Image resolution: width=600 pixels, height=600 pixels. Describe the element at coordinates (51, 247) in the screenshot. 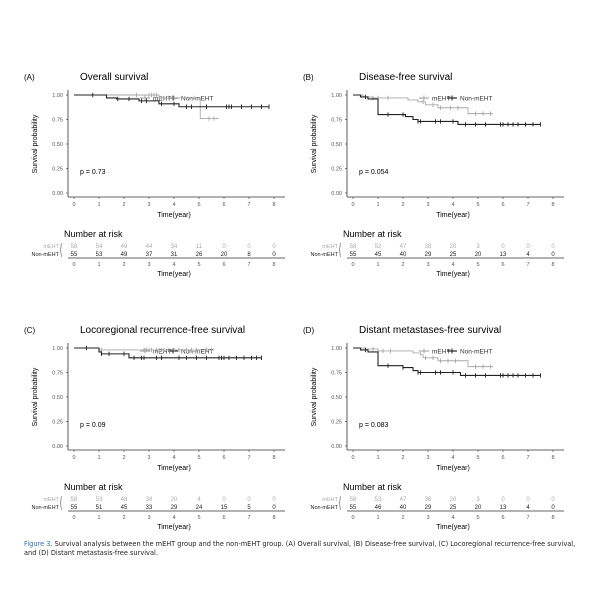

I see `risk-row-label: mEHT` at that location.